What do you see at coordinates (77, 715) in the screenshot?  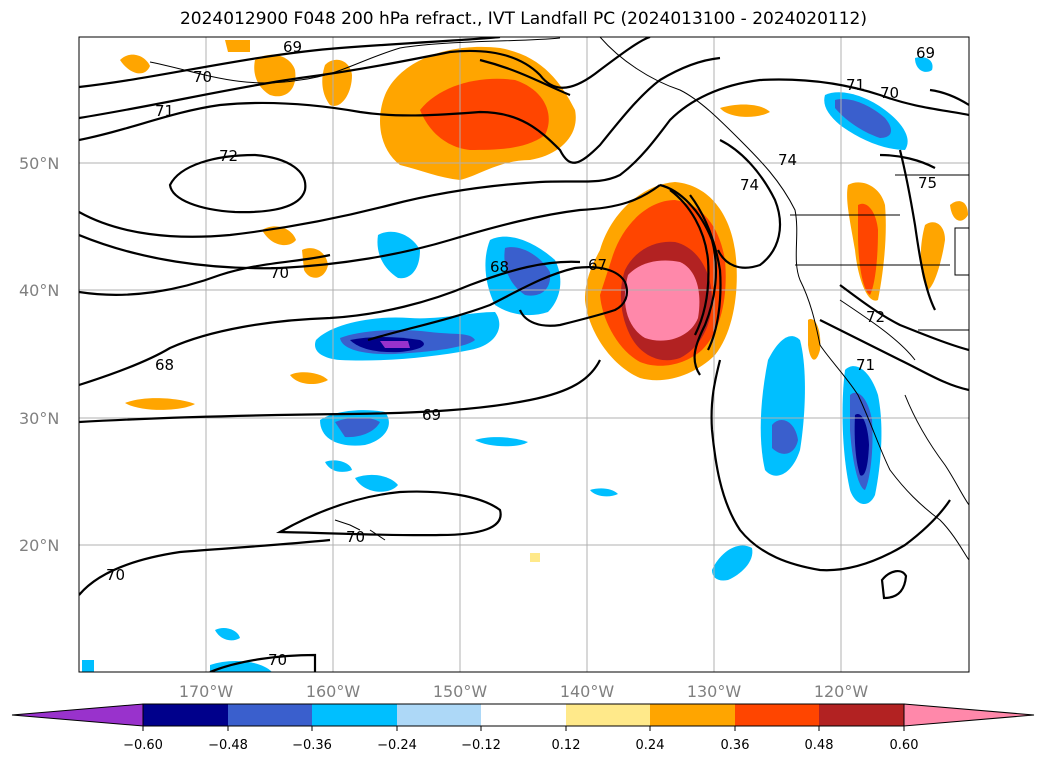 I see `colorbar-extend-min` at bounding box center [77, 715].